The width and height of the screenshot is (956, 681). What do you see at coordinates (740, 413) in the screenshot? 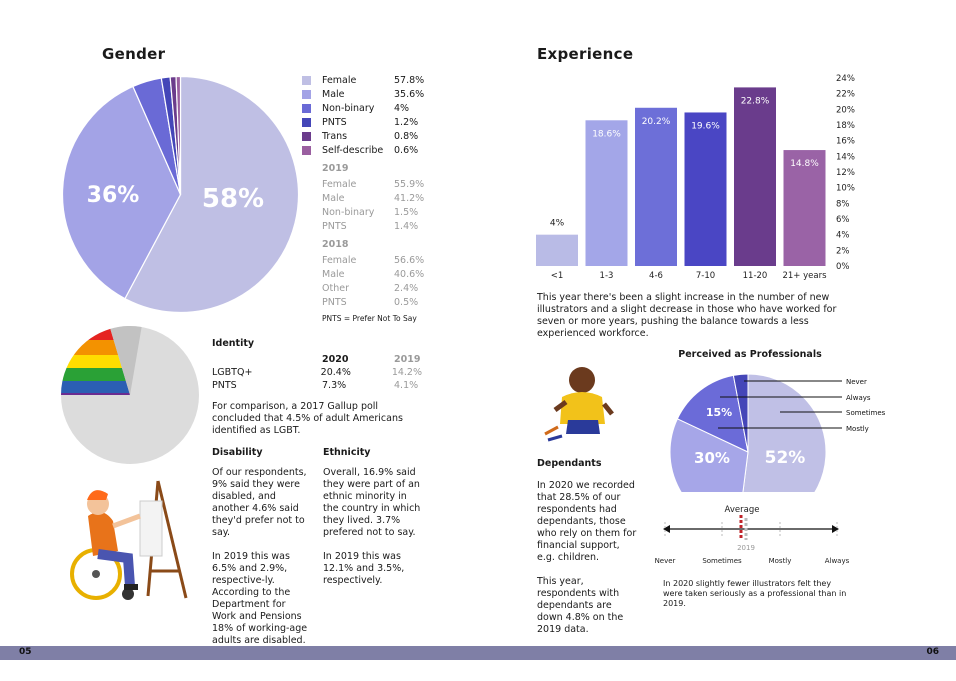
I see `prof-slice-never` at bounding box center [740, 413].